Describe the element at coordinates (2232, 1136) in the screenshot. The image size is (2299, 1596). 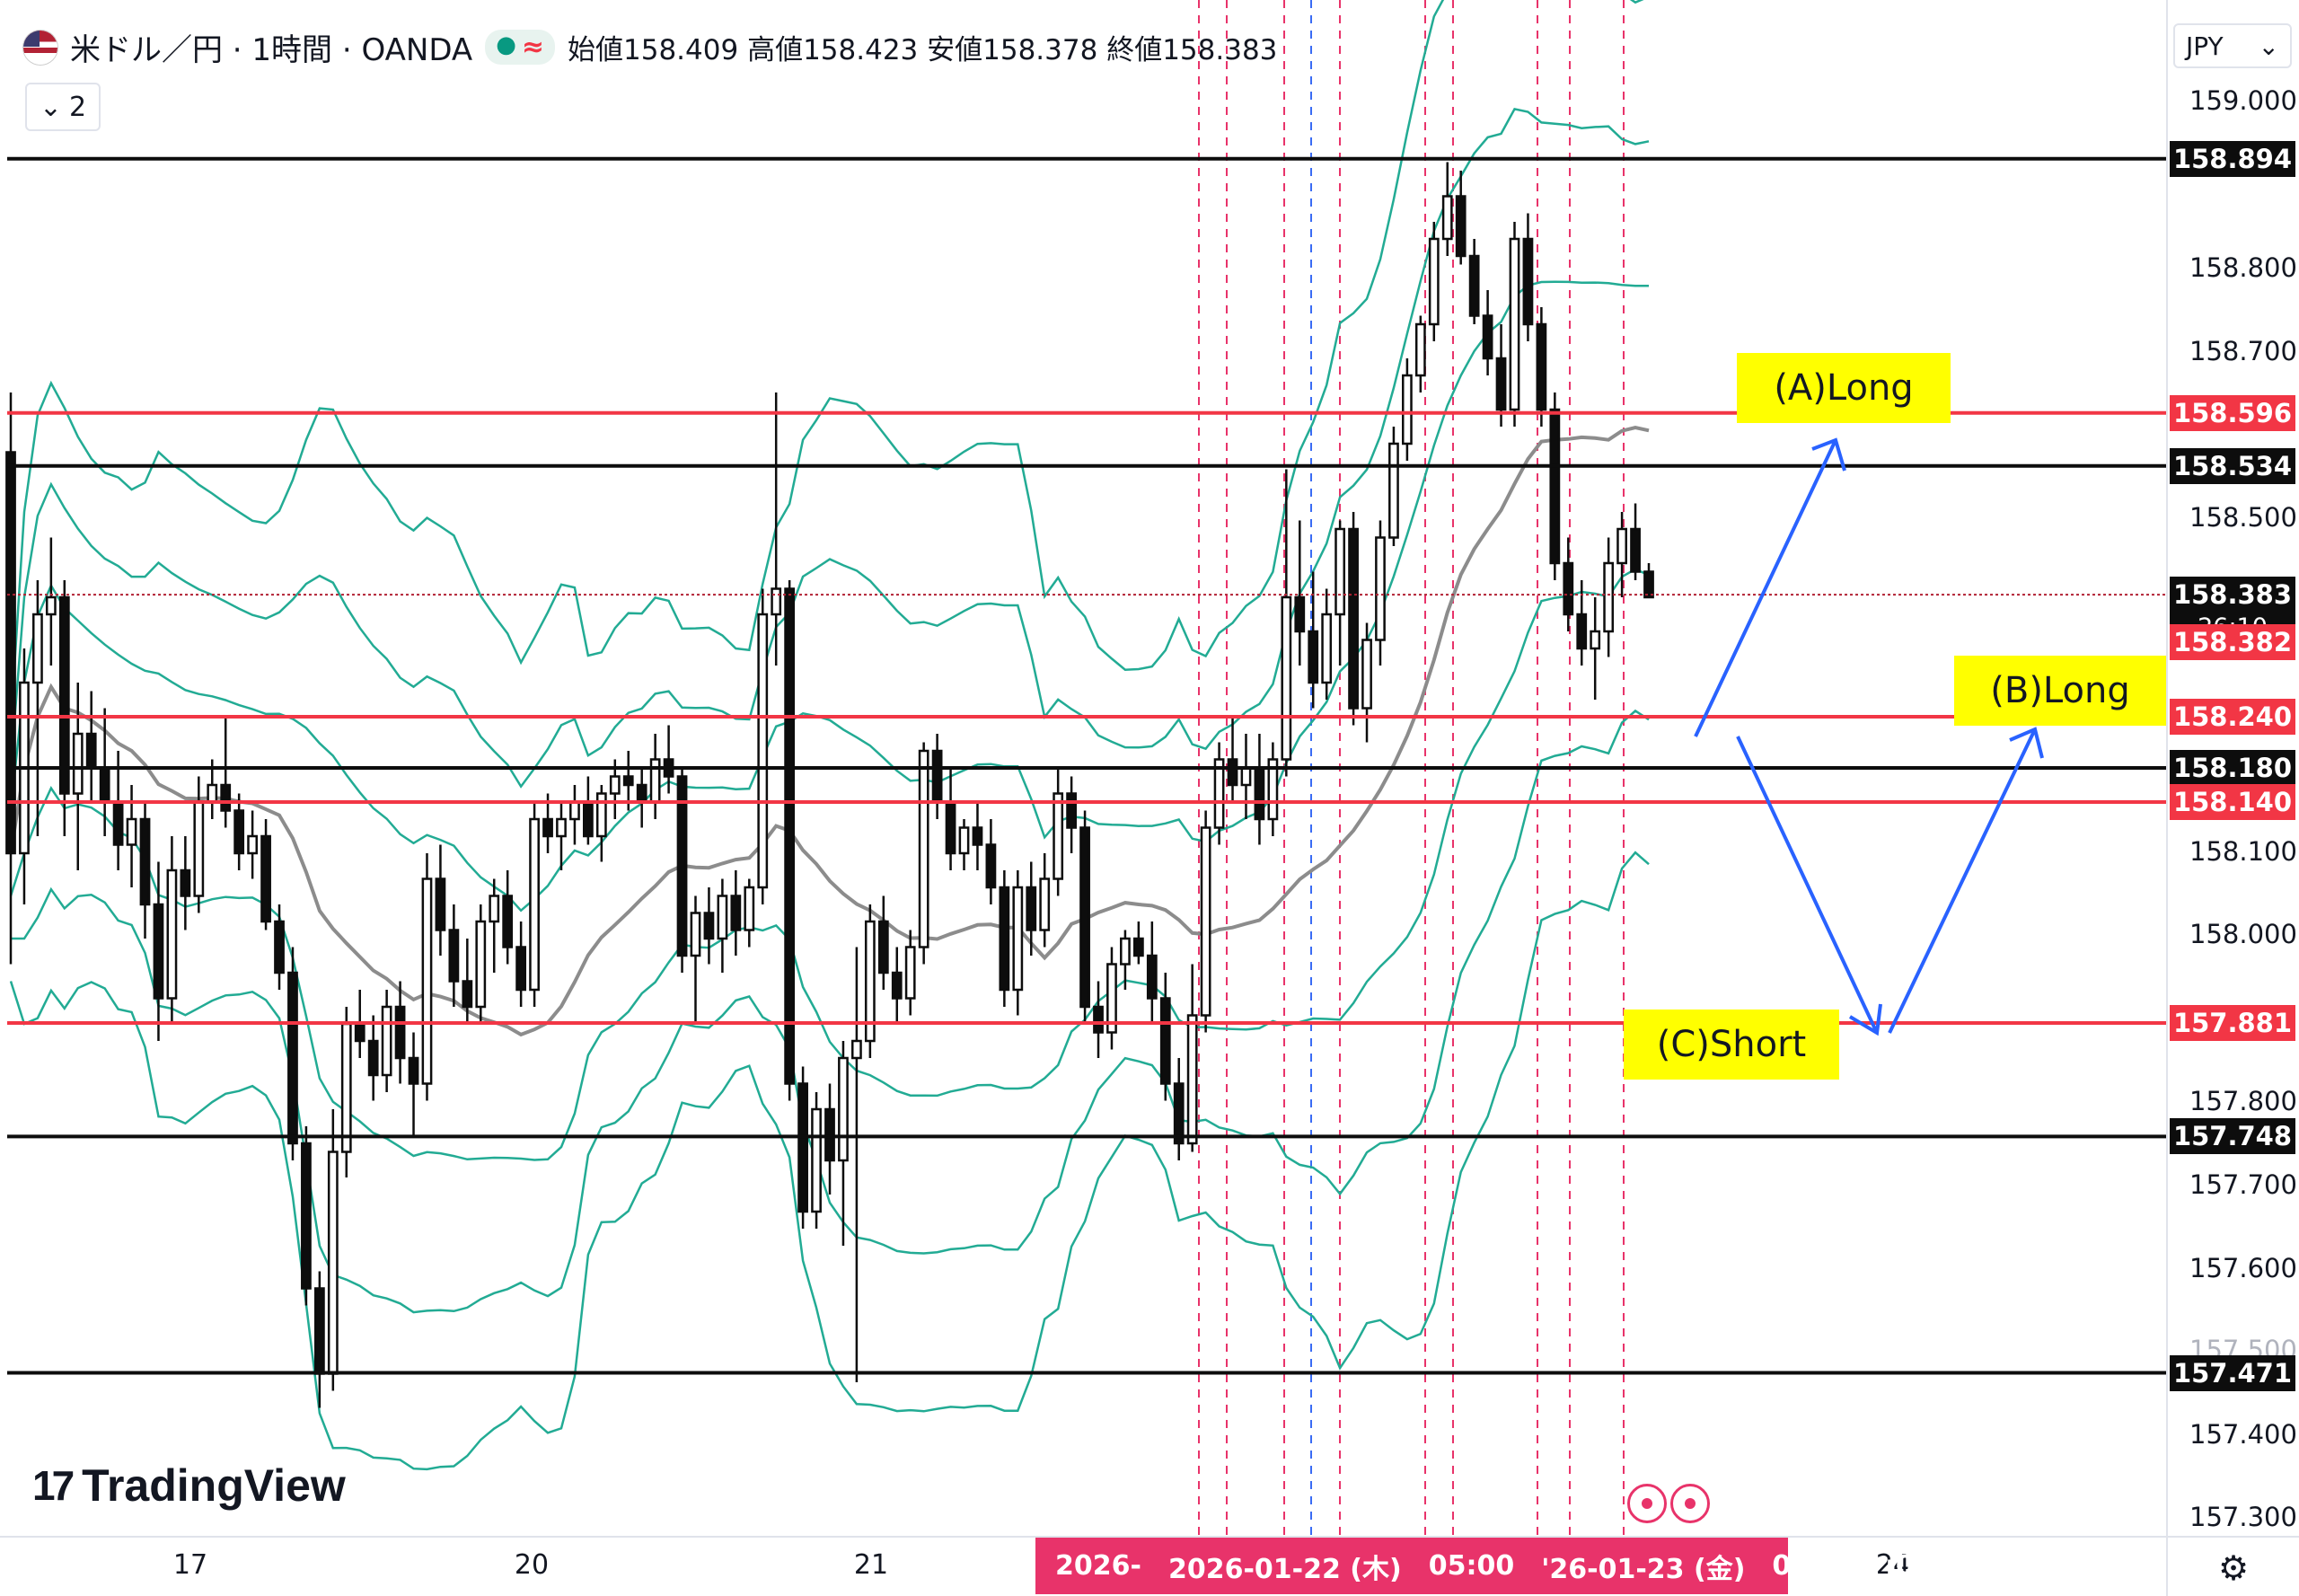
I see `level-price-label: 157.748` at that location.